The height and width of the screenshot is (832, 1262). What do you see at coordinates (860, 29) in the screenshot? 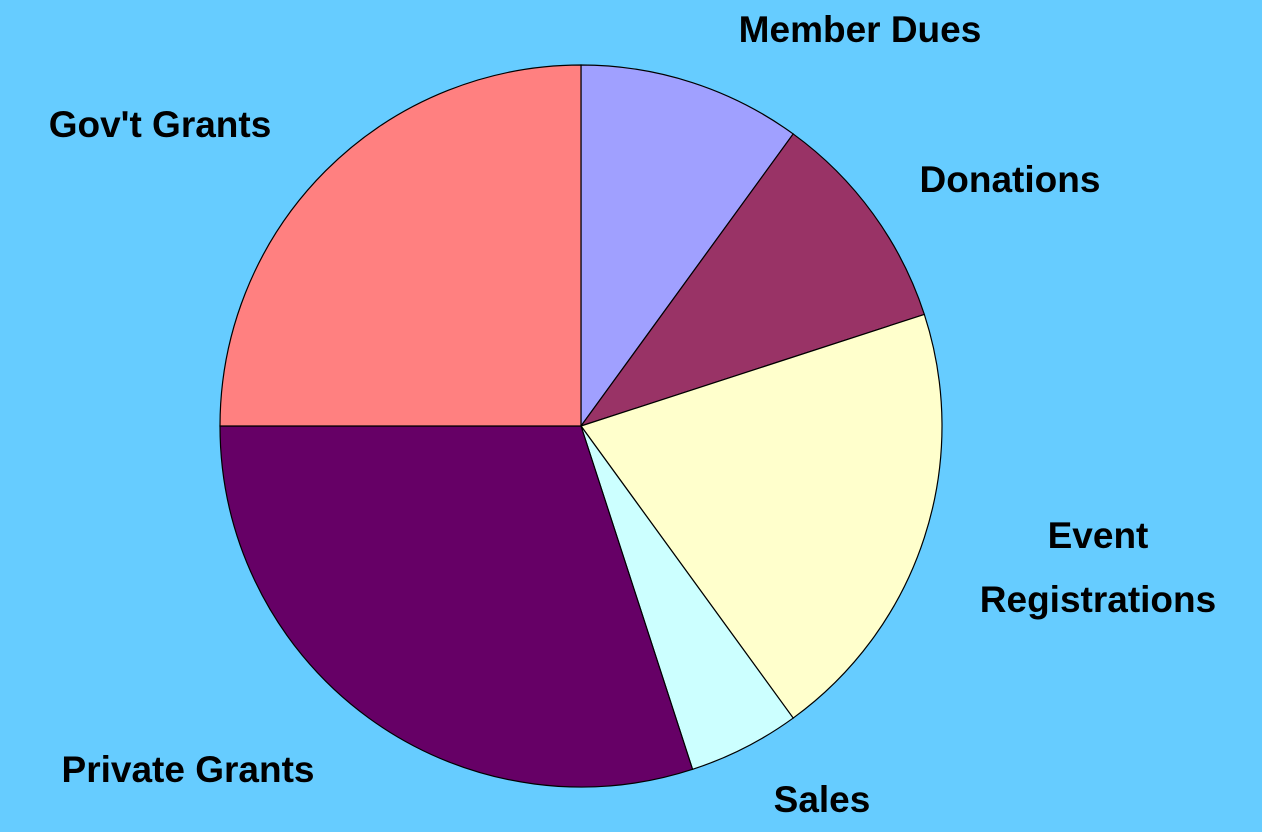
I see `slice-label: Member Dues` at bounding box center [860, 29].